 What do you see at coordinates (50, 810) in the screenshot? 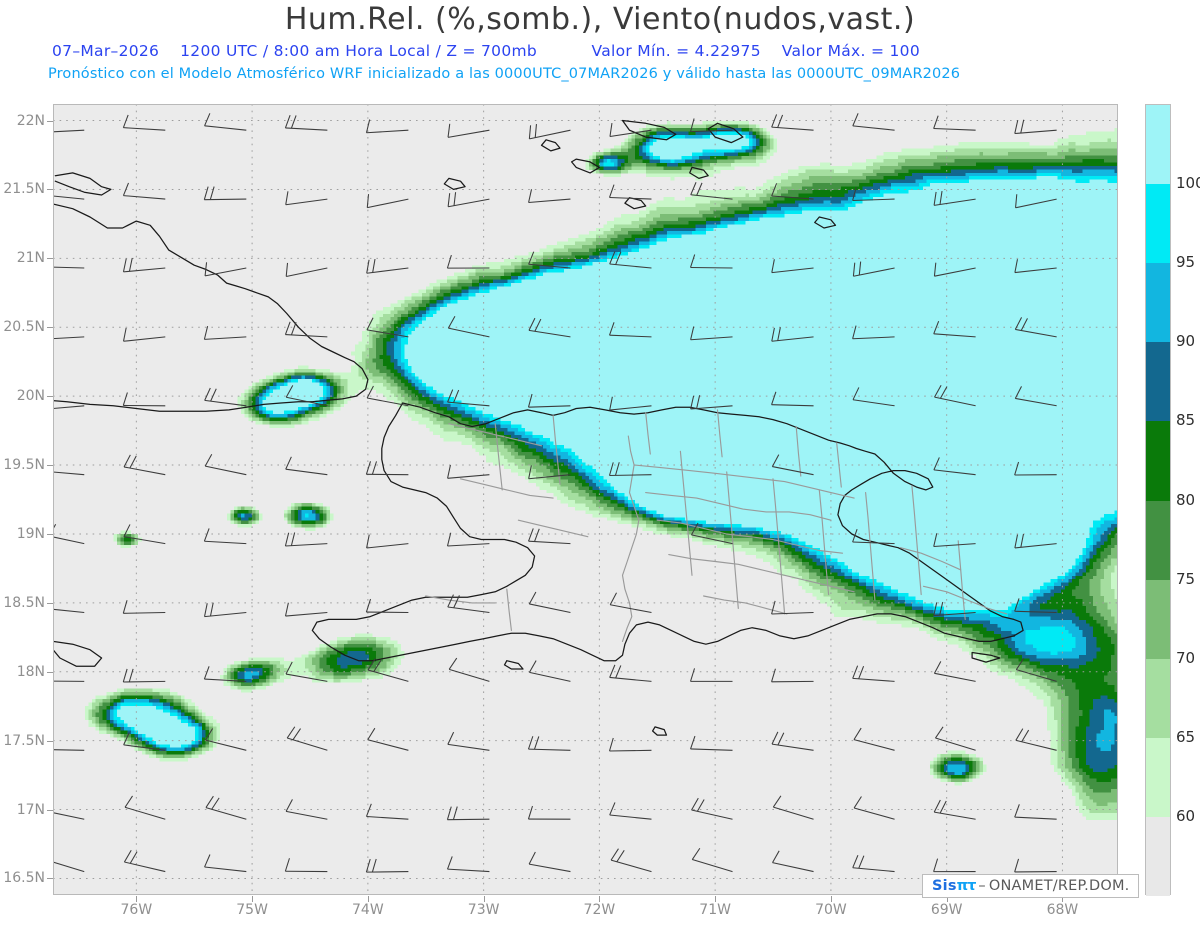
I see `latitude-tick` at bounding box center [50, 810].